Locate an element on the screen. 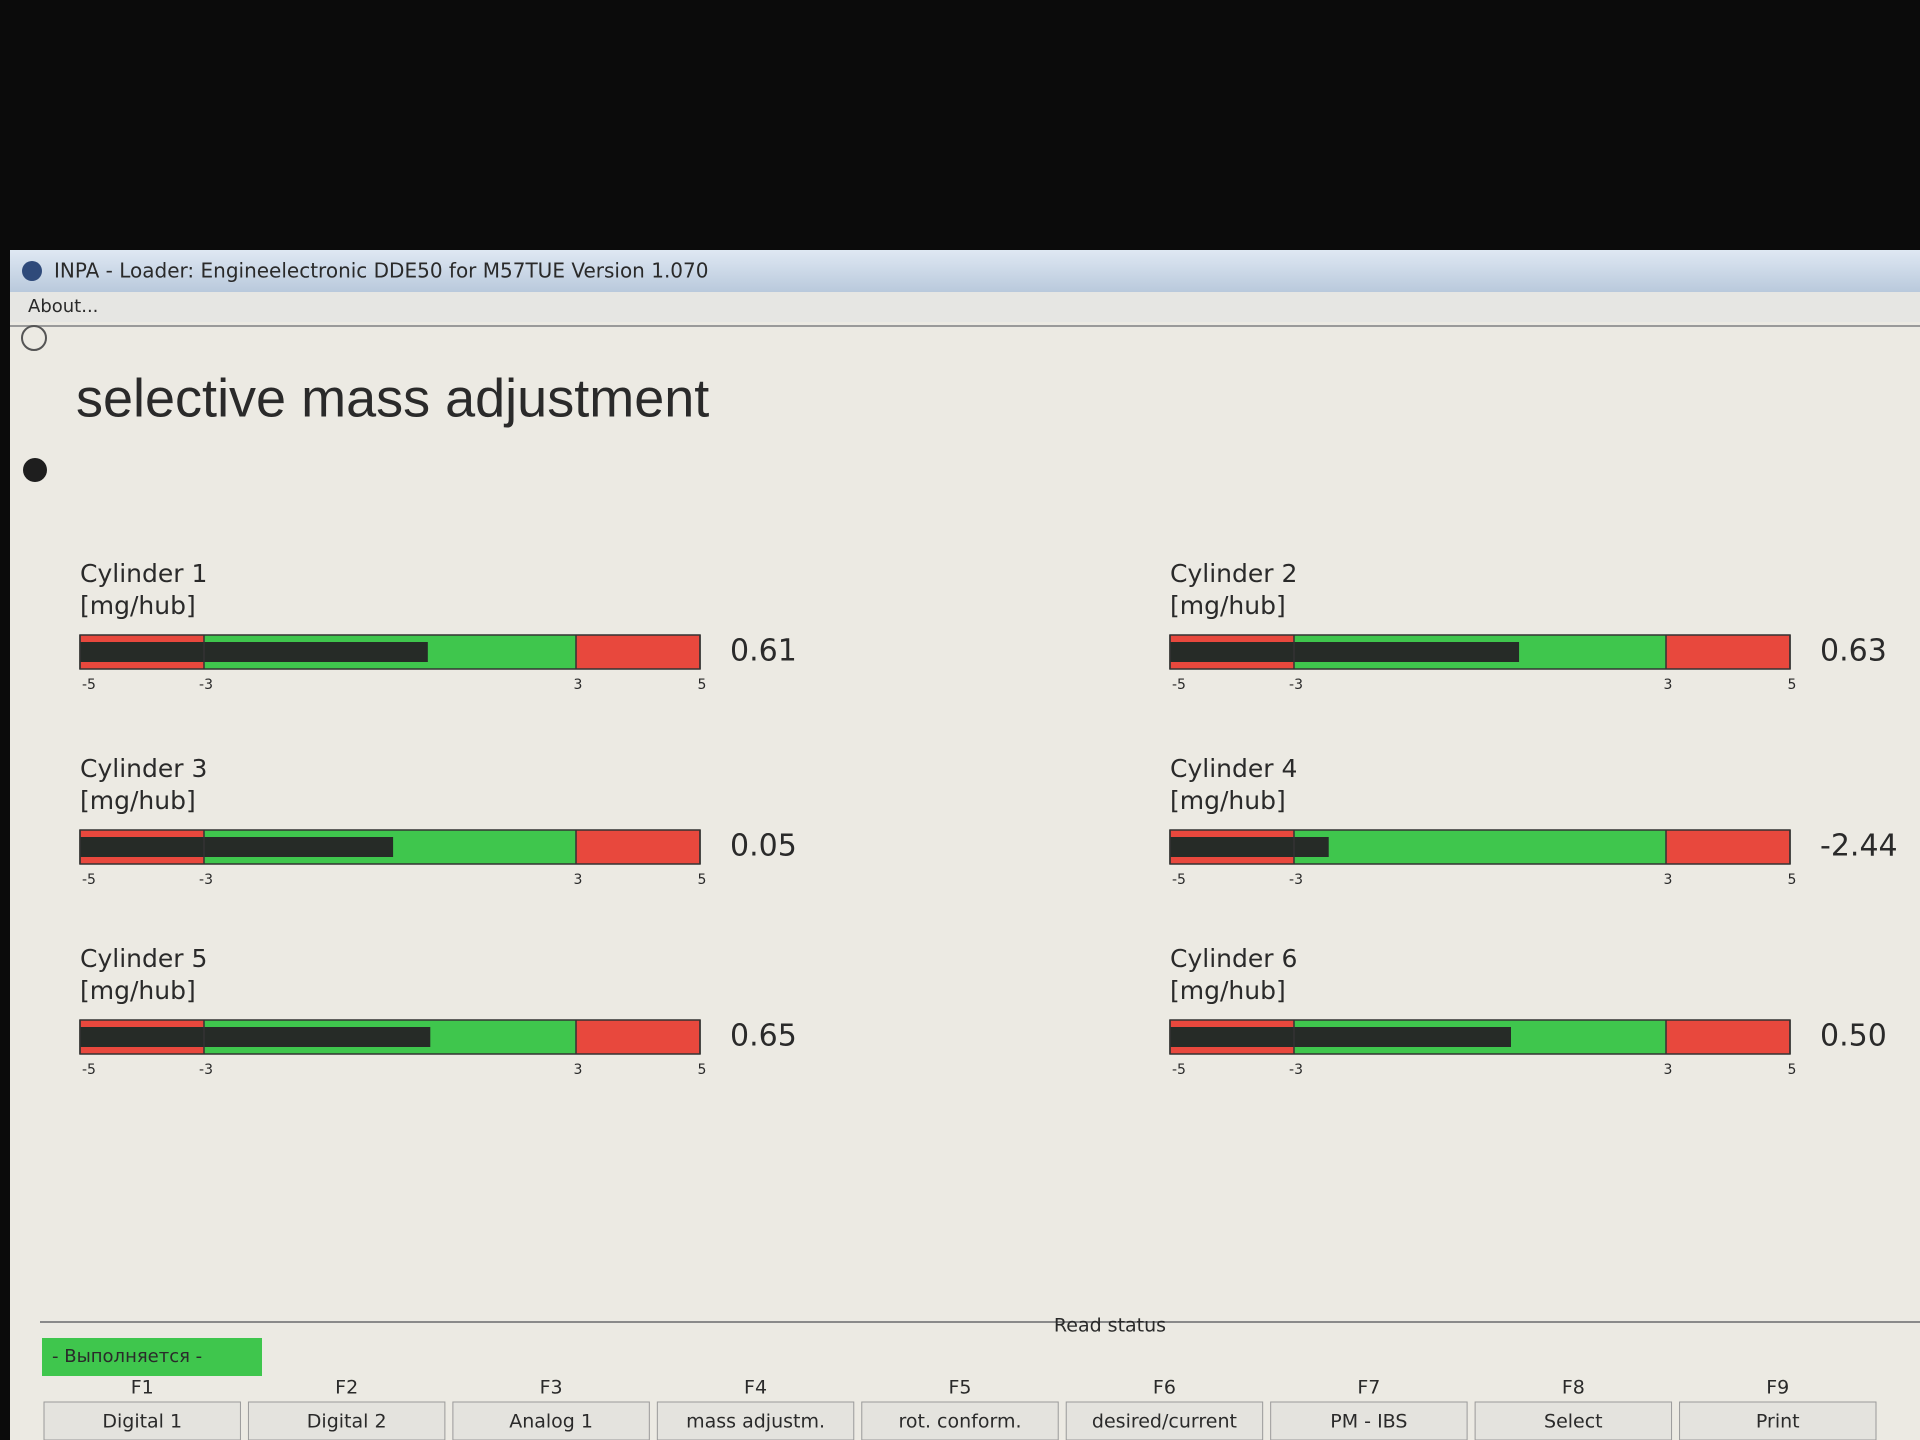  status-running: - Выполняется - is located at coordinates (127, 1356).